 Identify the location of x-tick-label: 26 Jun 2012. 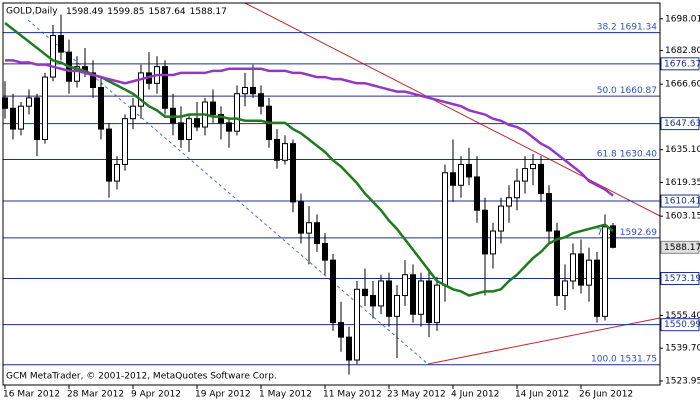
(606, 395).